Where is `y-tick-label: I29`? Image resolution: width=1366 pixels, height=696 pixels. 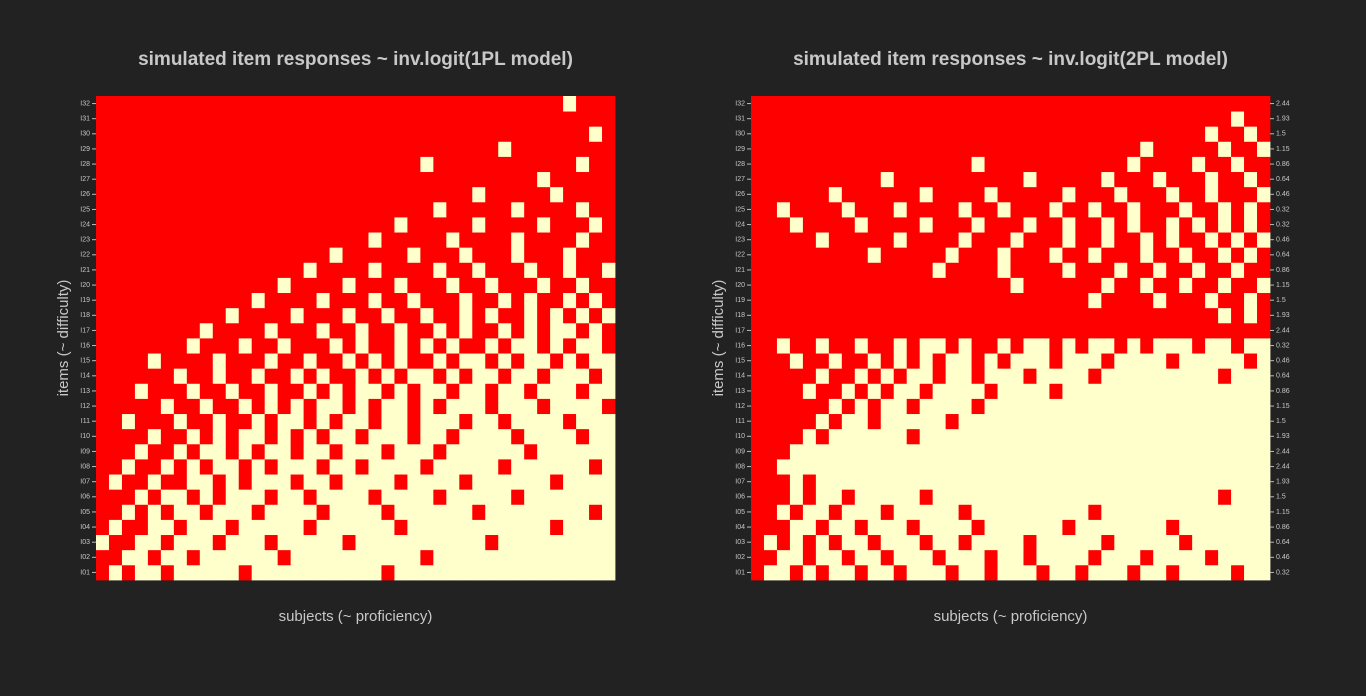
y-tick-label: I29 is located at coordinates (740, 149).